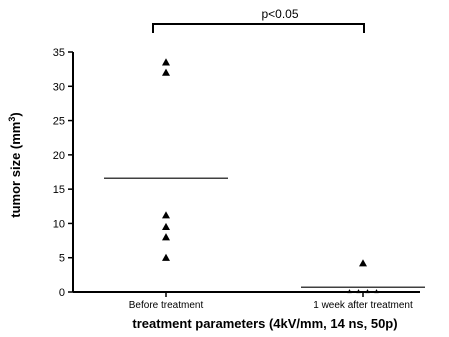  What do you see at coordinates (59, 190) in the screenshot?
I see `y-tick-label: 15` at bounding box center [59, 190].